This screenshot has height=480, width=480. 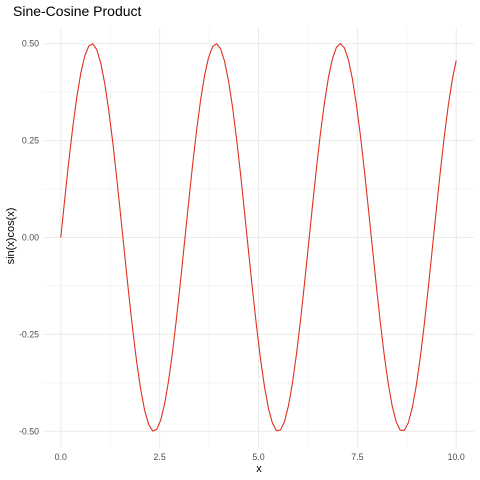 What do you see at coordinates (30, 44) in the screenshot?
I see `y-tick-label: 0.50` at bounding box center [30, 44].